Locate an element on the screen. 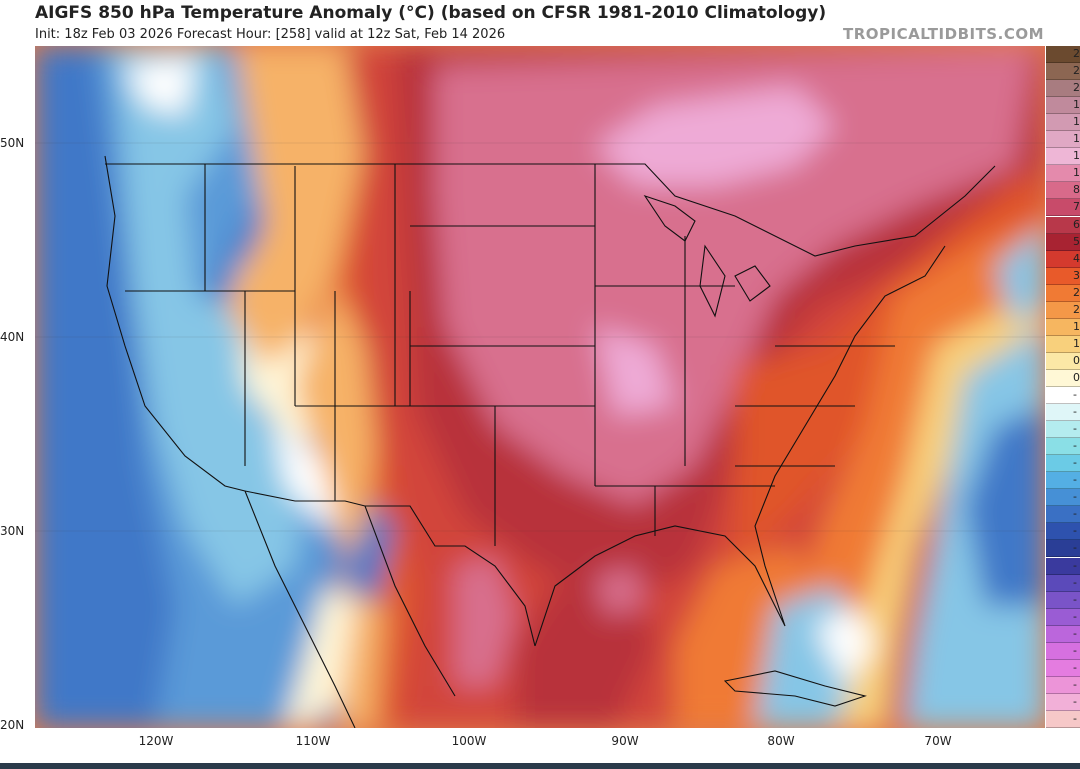 This screenshot has width=1080, height=769. legend-label: 7 is located at coordinates (1076, 207).